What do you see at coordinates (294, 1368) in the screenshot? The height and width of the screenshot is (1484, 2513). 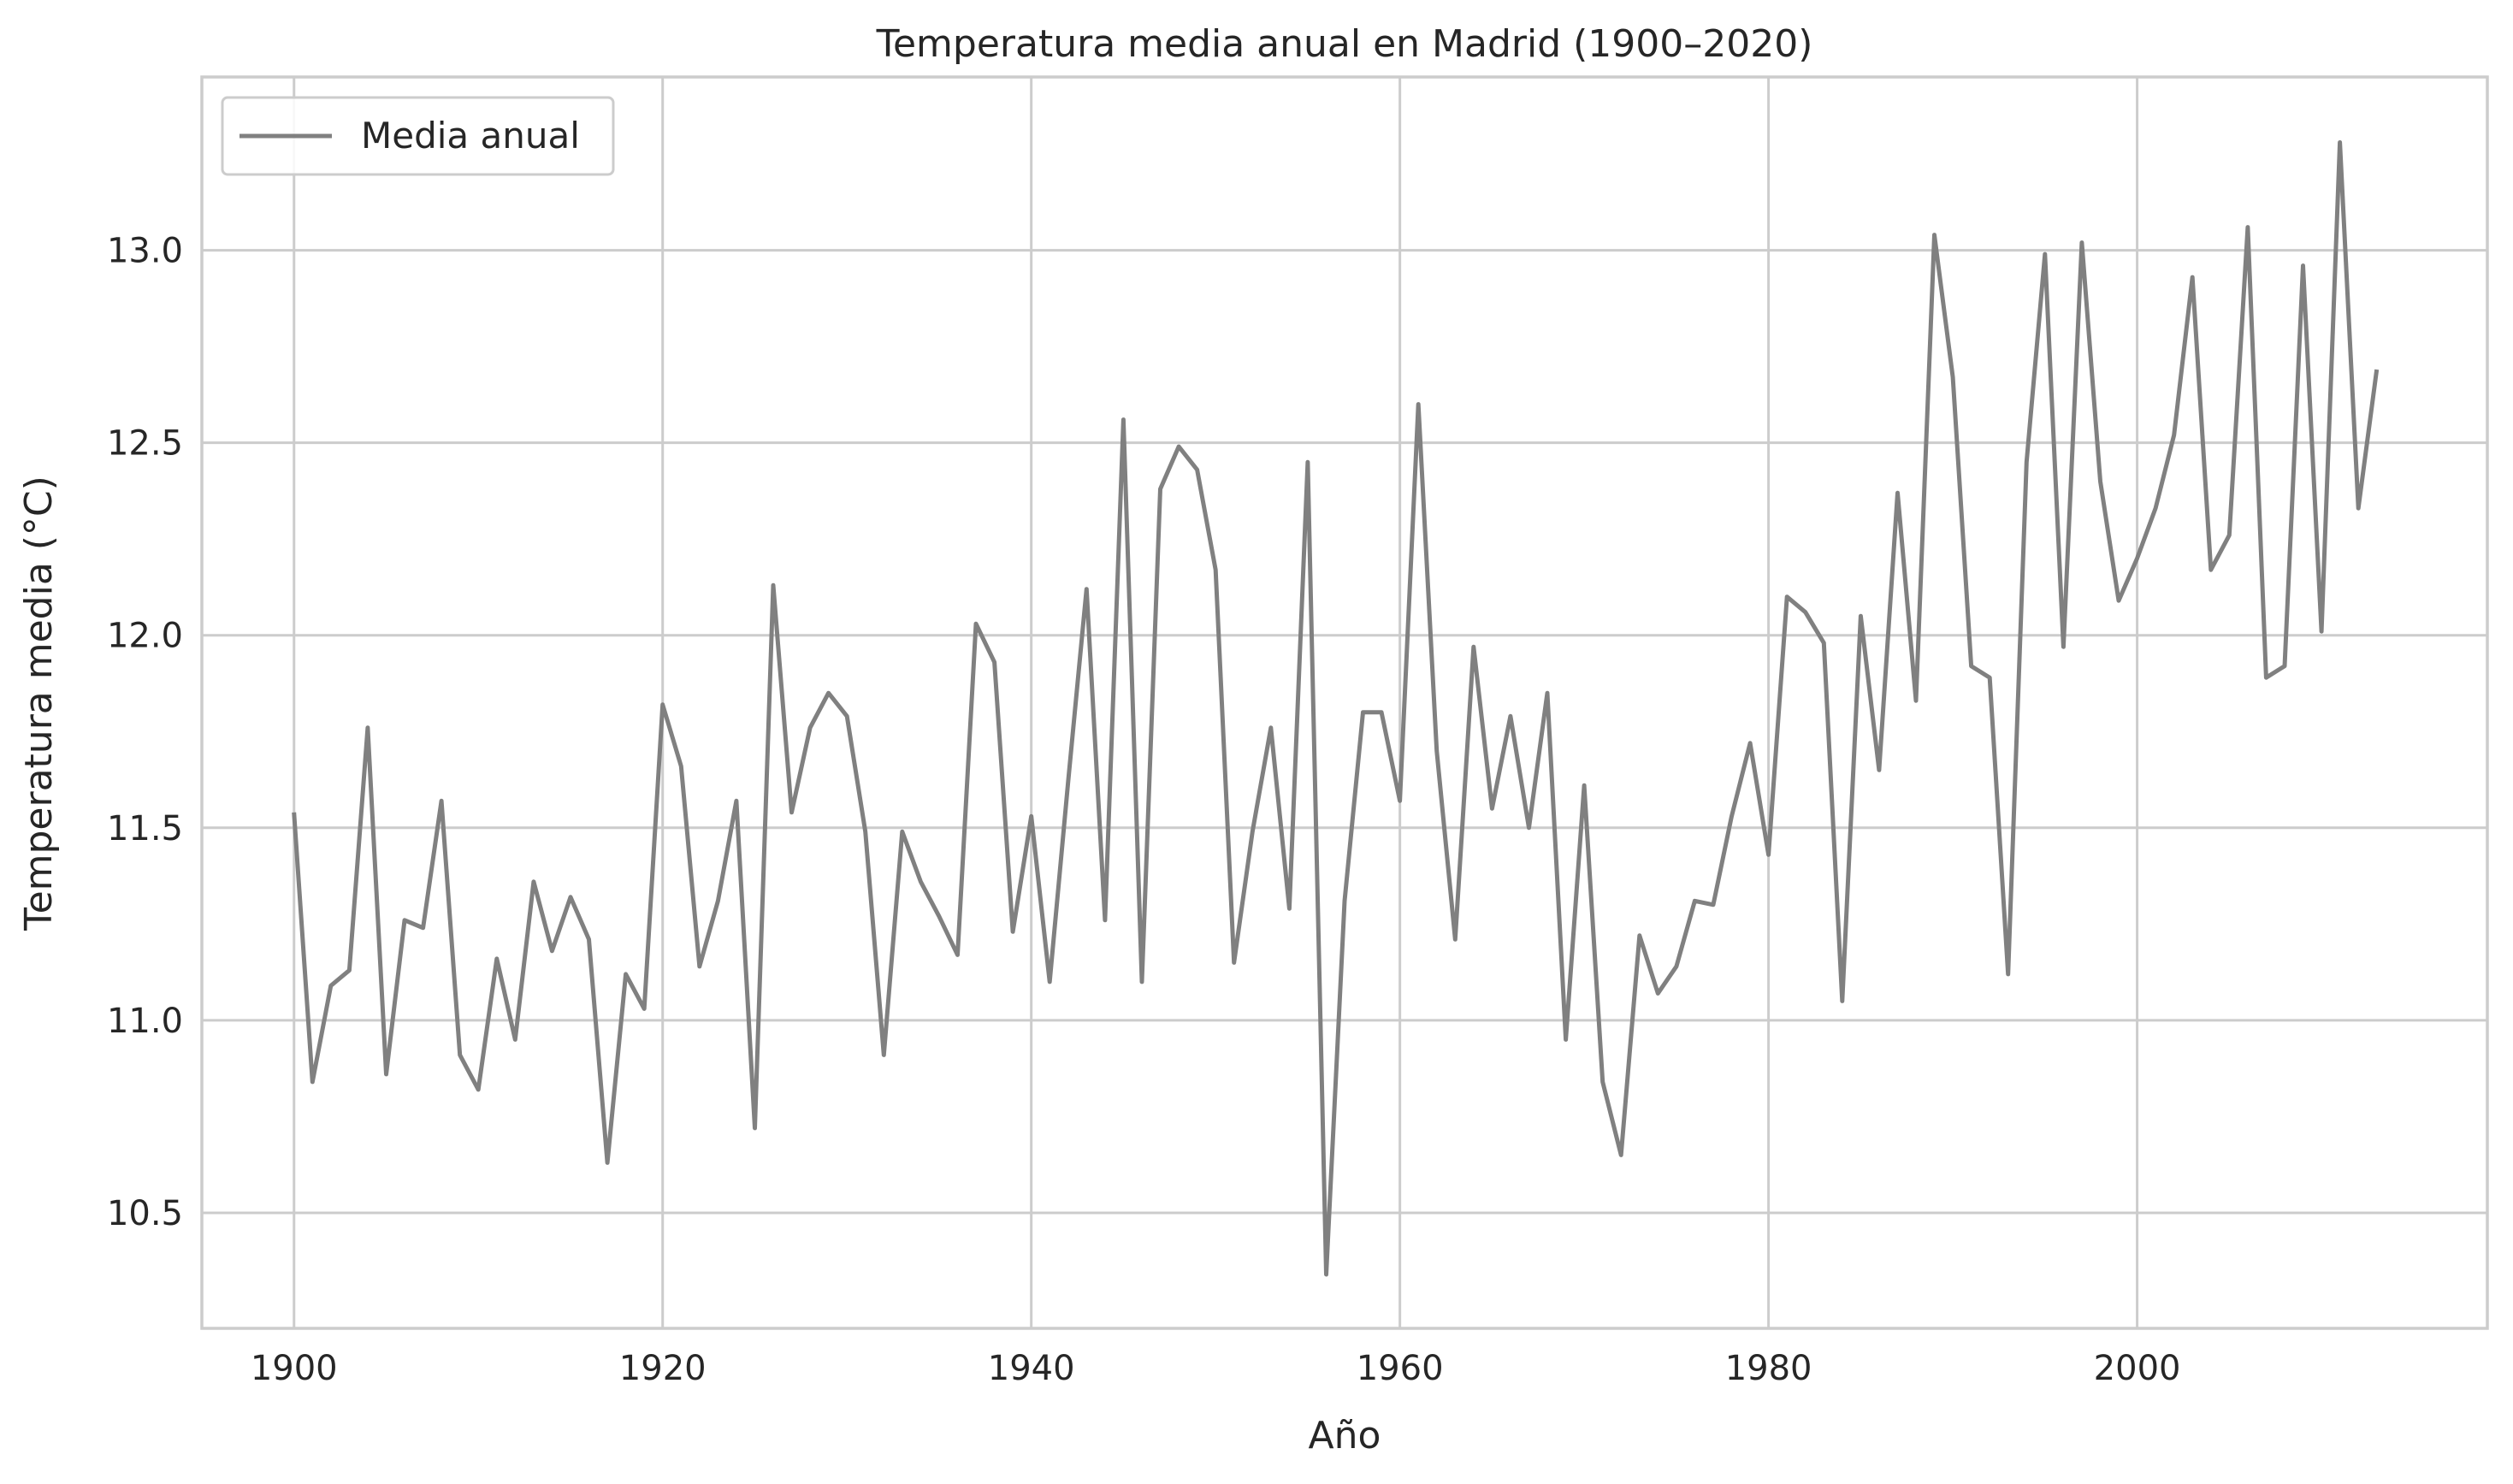 I see `x-tick-label-1900: 1900` at bounding box center [294, 1368].